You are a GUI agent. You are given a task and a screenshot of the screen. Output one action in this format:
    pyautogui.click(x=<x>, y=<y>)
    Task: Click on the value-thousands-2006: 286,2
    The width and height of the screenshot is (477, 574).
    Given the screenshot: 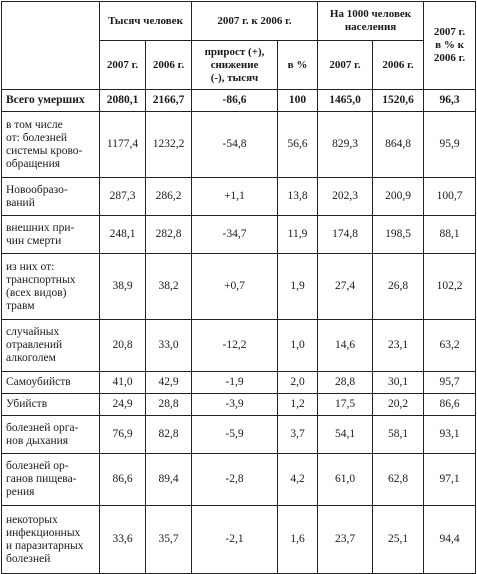 What is the action you would take?
    pyautogui.click(x=168, y=196)
    